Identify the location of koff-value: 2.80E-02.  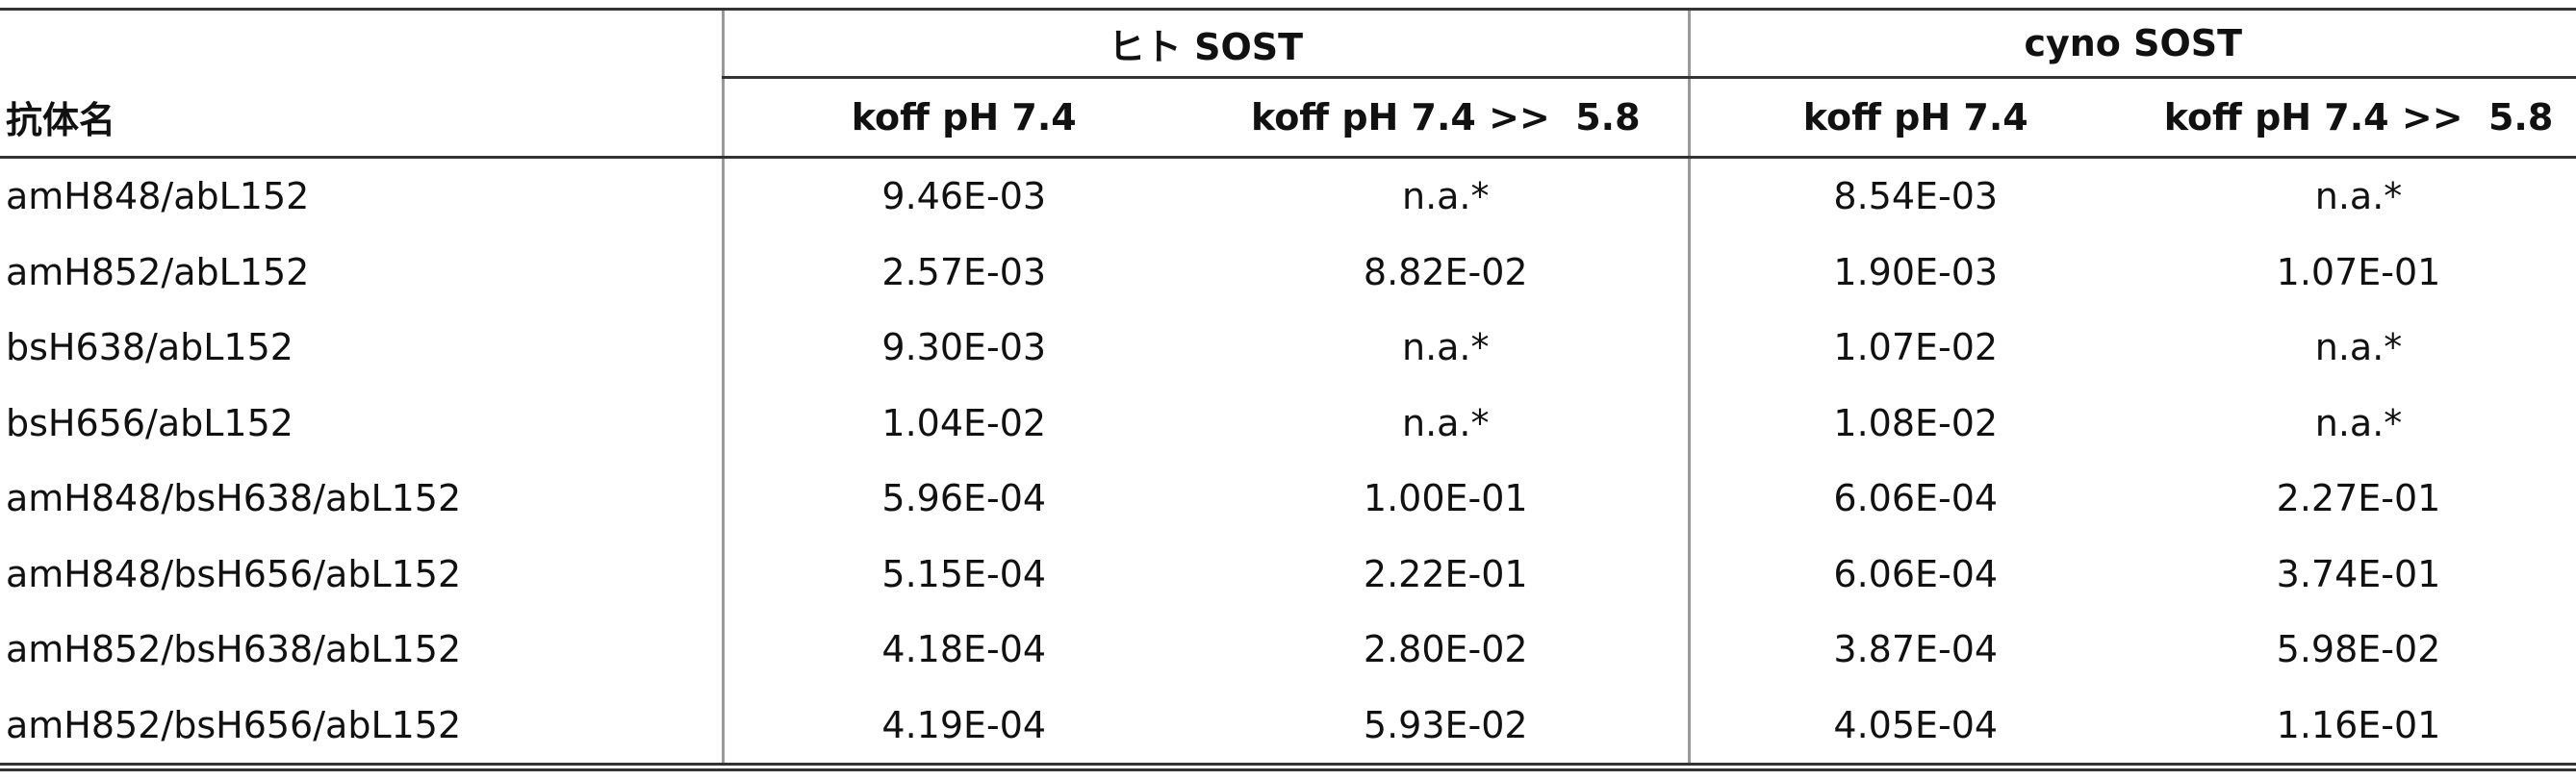
(1446, 650).